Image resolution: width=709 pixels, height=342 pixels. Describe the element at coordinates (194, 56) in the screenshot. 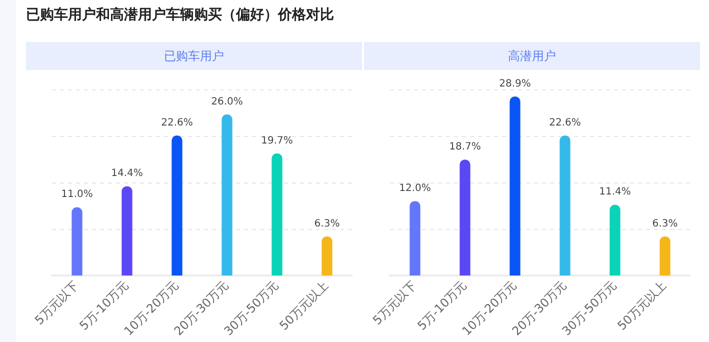

I see `chart-subtitle: 已购车用户` at that location.